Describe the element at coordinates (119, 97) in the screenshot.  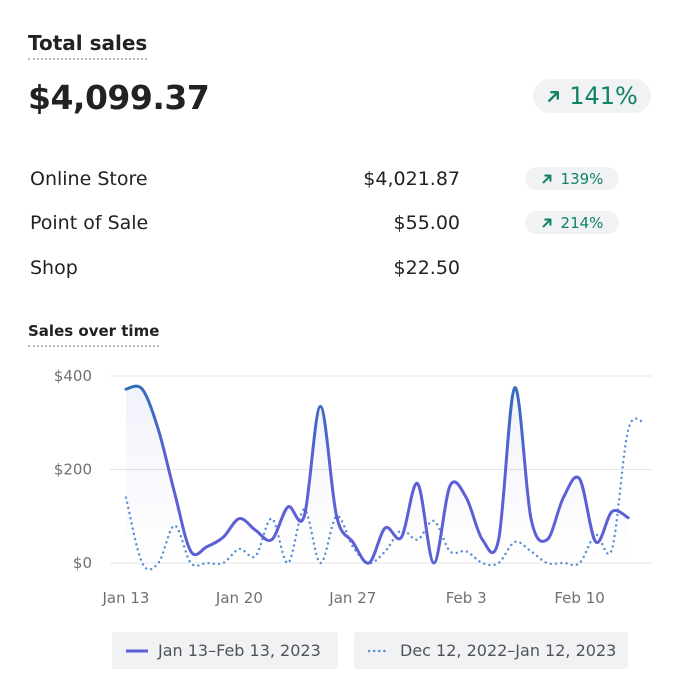
I see `total-sales-value: $4,099.37` at that location.